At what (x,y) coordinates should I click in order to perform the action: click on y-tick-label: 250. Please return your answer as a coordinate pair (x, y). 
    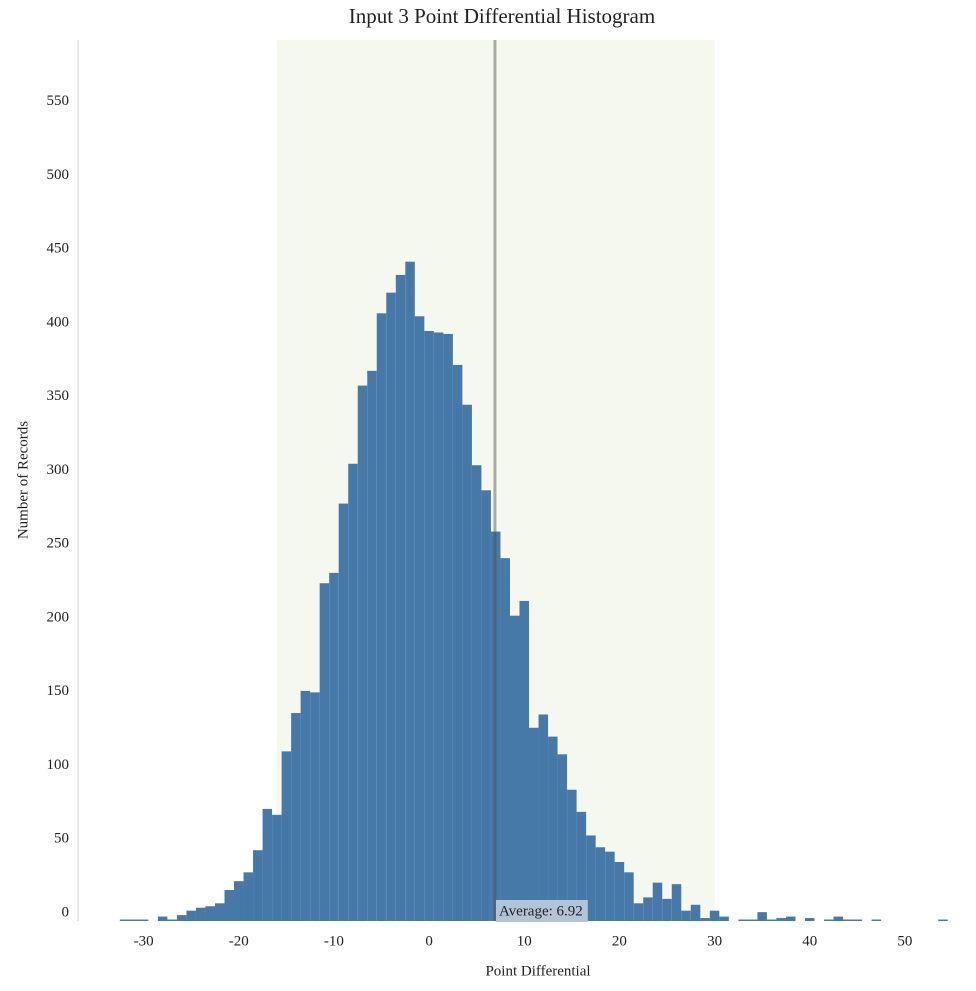
    Looking at the image, I should click on (58, 544).